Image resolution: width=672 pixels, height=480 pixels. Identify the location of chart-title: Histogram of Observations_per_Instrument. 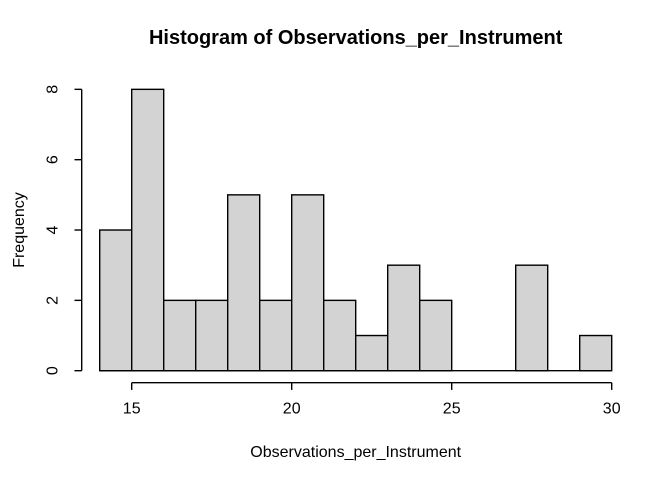
(356, 38).